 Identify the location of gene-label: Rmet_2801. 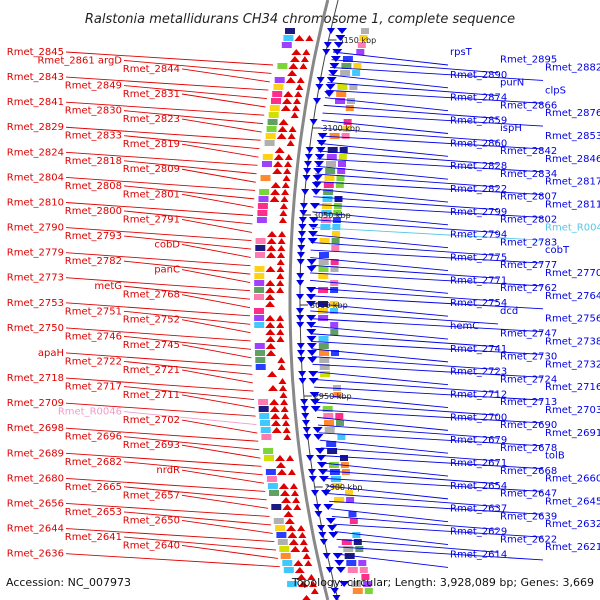
(151, 194).